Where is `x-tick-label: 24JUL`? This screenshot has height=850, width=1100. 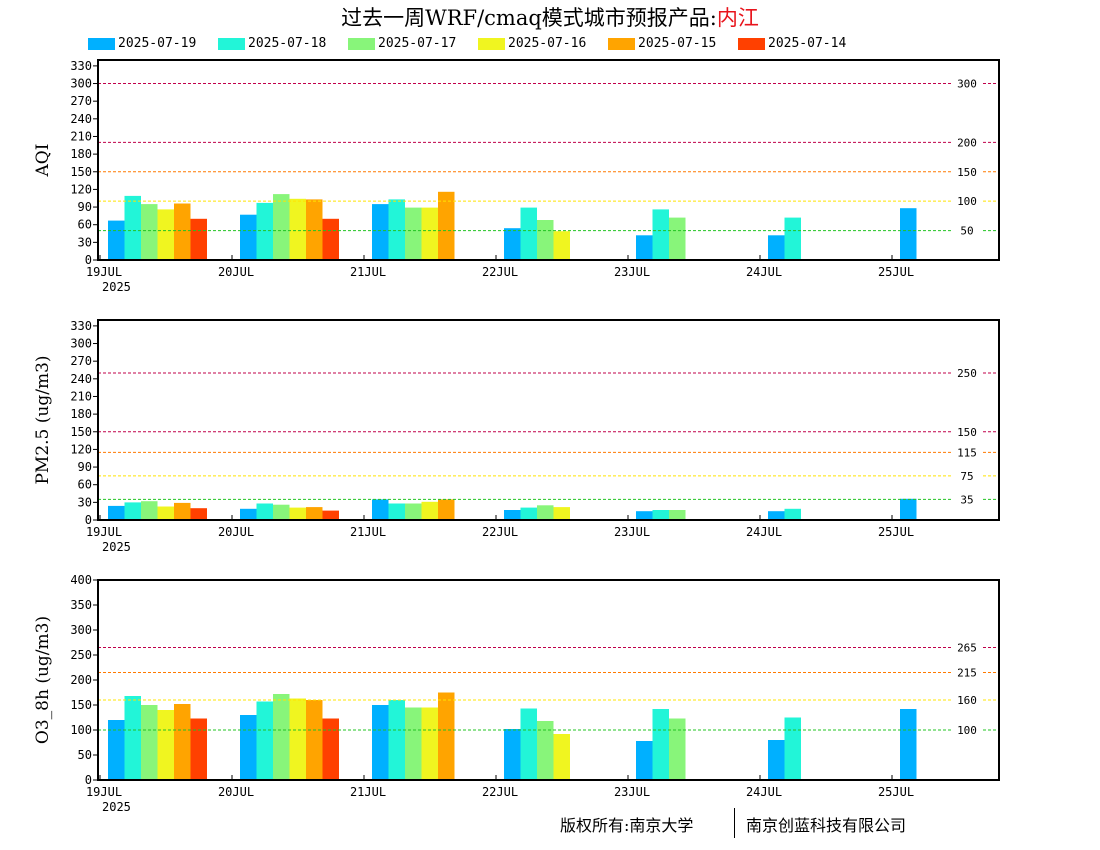 x-tick-label: 24JUL is located at coordinates (764, 272).